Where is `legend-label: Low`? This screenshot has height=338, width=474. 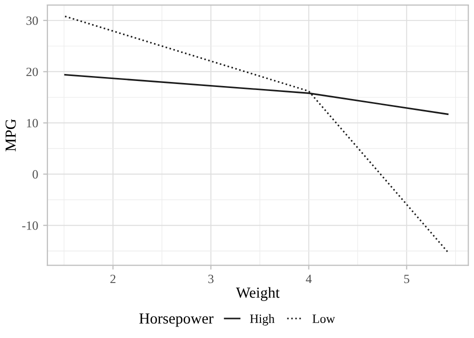
legend-label: Low is located at coordinates (324, 318).